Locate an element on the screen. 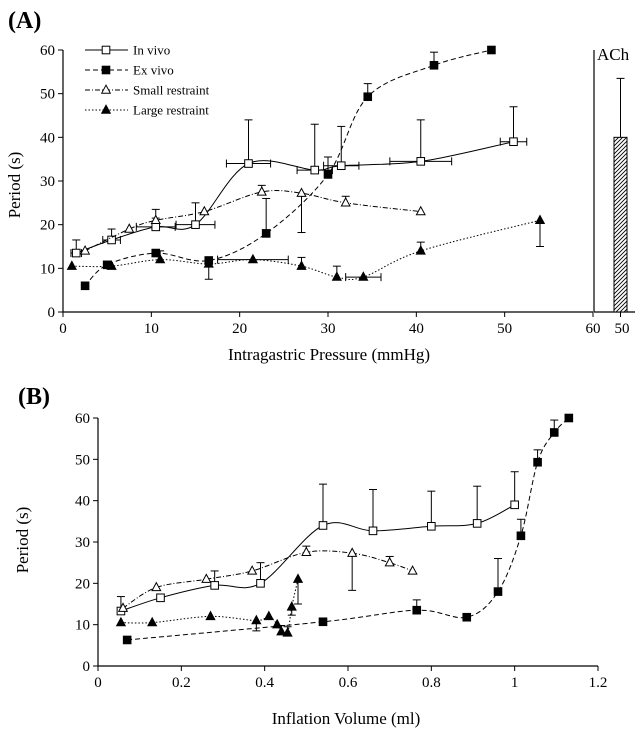  ach-bar is located at coordinates (620, 224).